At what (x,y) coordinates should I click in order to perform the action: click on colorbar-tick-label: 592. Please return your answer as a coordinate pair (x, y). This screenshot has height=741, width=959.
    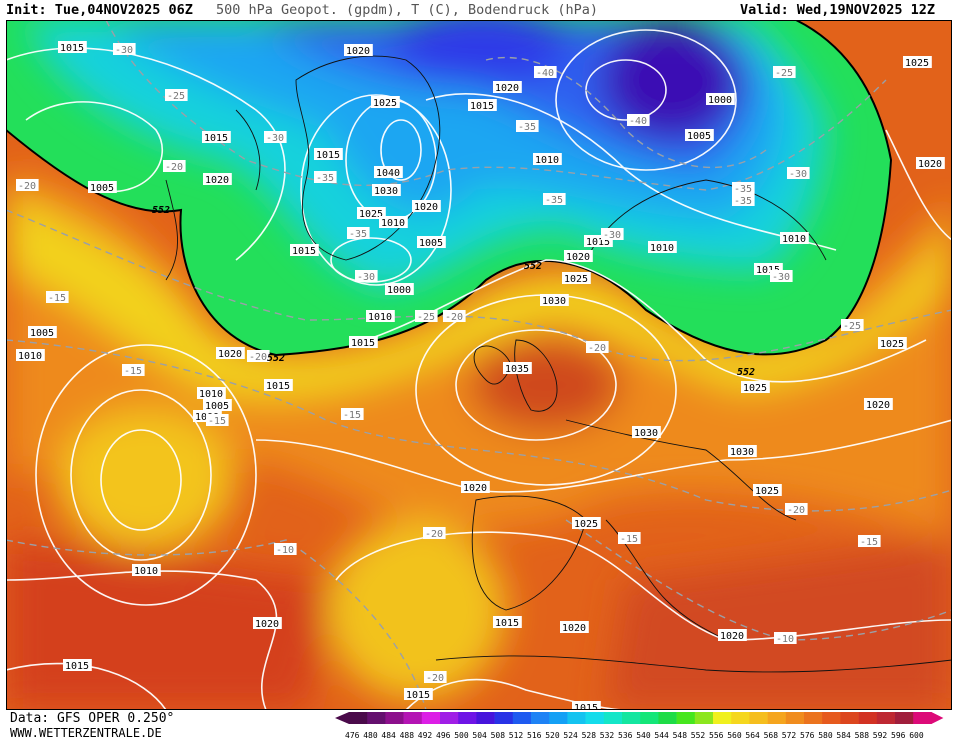
    Looking at the image, I should click on (880, 735).